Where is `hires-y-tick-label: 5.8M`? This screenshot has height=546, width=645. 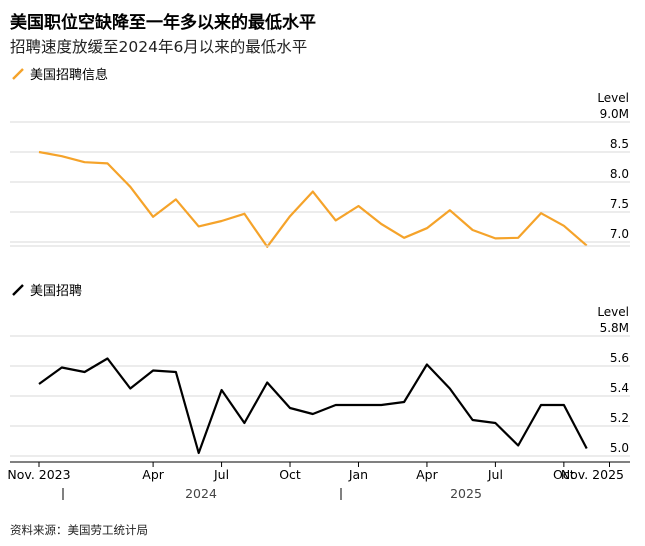 hires-y-tick-label: 5.8M is located at coordinates (614, 328).